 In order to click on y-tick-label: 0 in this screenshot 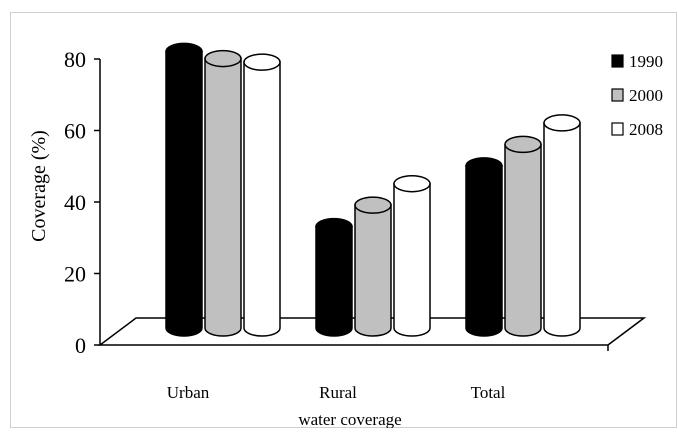, I will do `click(80, 345)`.